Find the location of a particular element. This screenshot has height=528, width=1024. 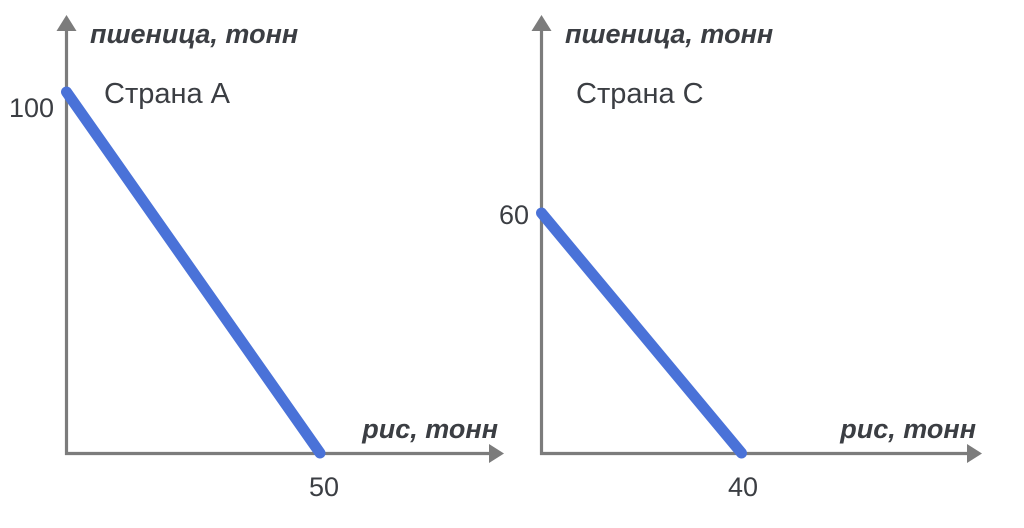

x-tick-label-a: 50 is located at coordinates (324, 487).